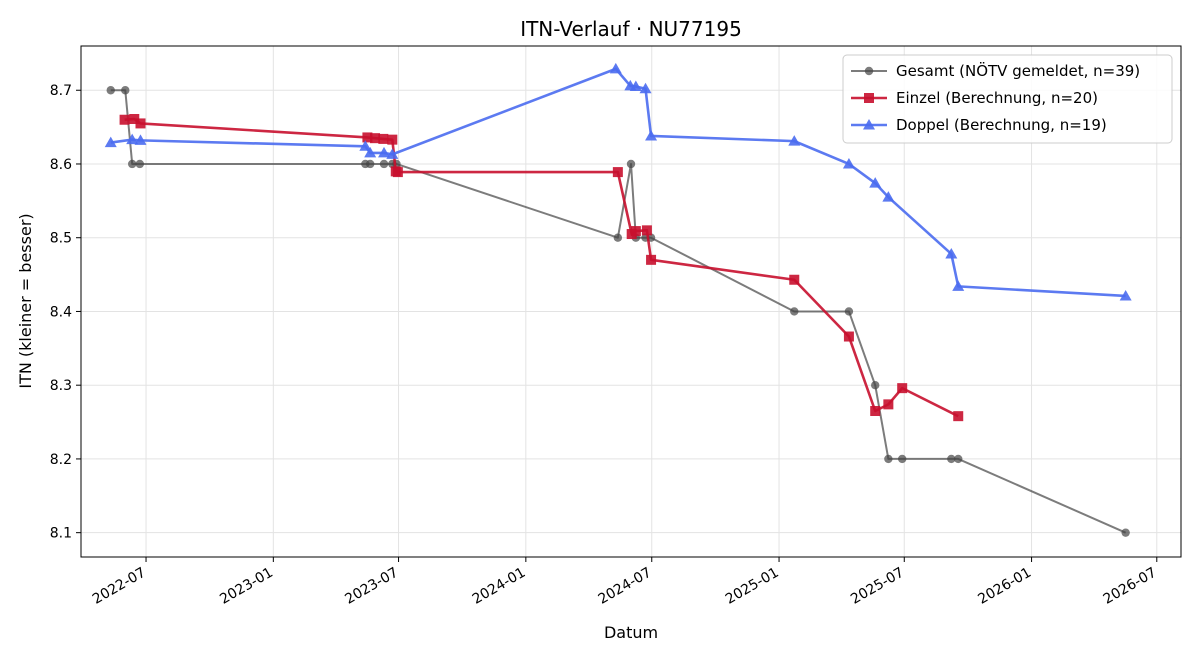 The width and height of the screenshot is (1200, 660). What do you see at coordinates (61, 239) in the screenshot?
I see `y-tick-label: 8.5` at bounding box center [61, 239].